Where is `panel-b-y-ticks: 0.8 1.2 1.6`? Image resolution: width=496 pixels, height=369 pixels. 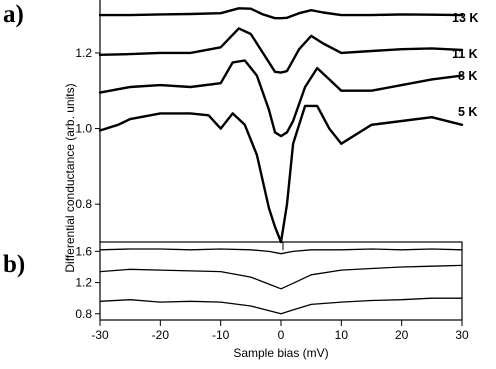 panel-b-y-ticks: 0.8 1.2 1.6 is located at coordinates (87, 282).